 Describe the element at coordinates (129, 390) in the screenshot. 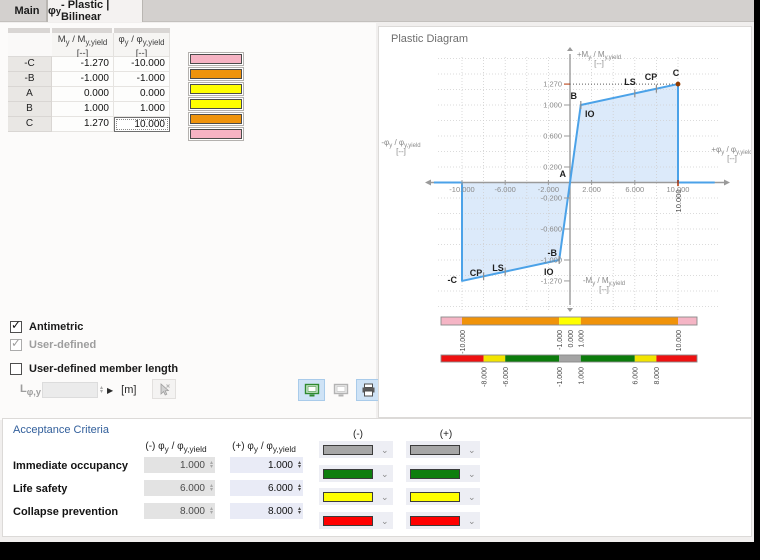

I see `lphi-unit: [m]` at that location.